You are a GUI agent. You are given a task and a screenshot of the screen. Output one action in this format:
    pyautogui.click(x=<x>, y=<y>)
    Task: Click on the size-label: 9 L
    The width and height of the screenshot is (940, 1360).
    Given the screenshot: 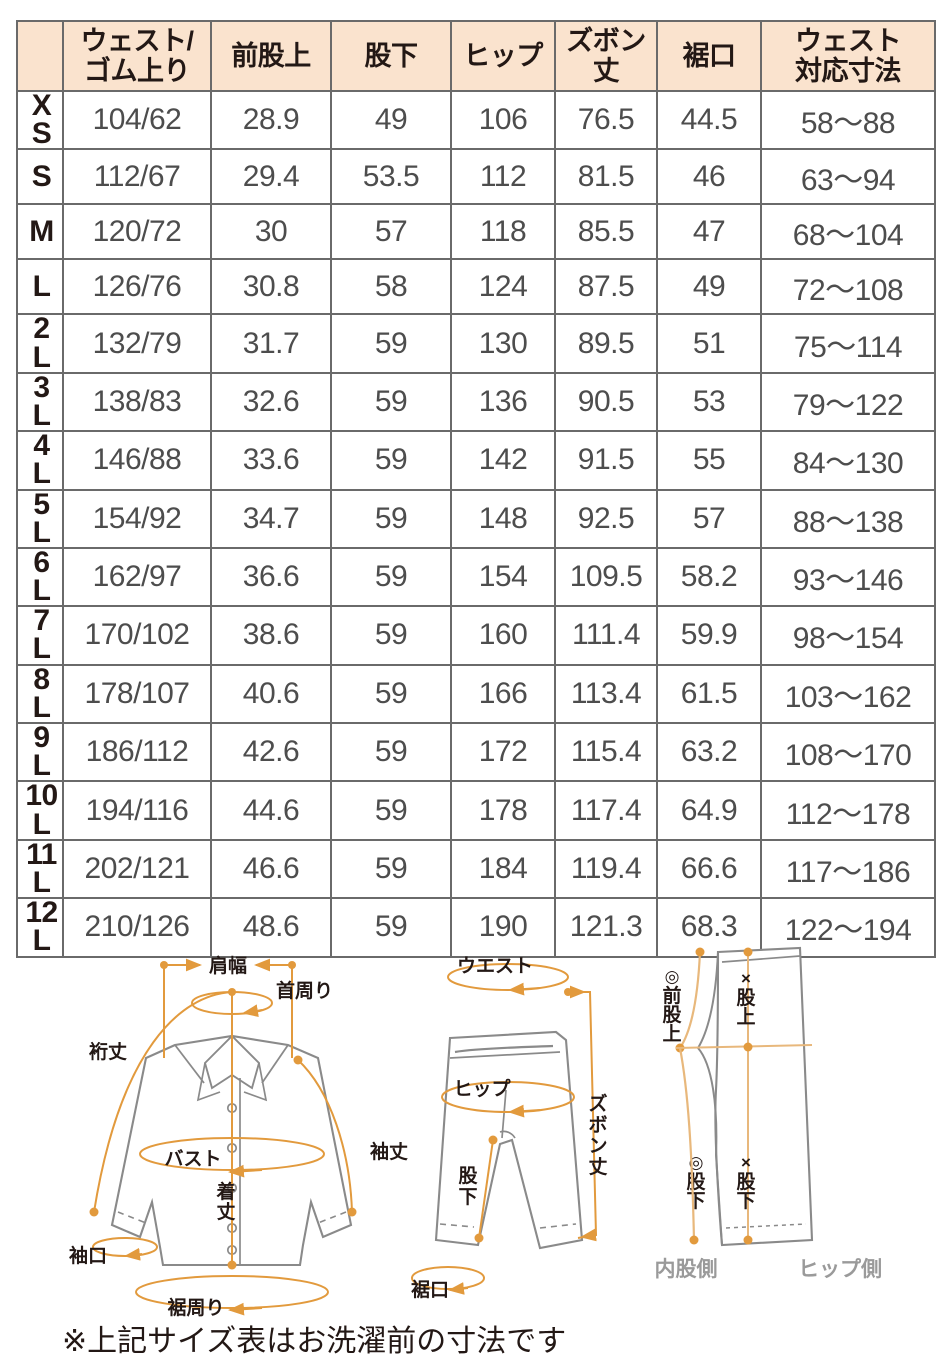 What is the action you would take?
    pyautogui.click(x=41, y=752)
    